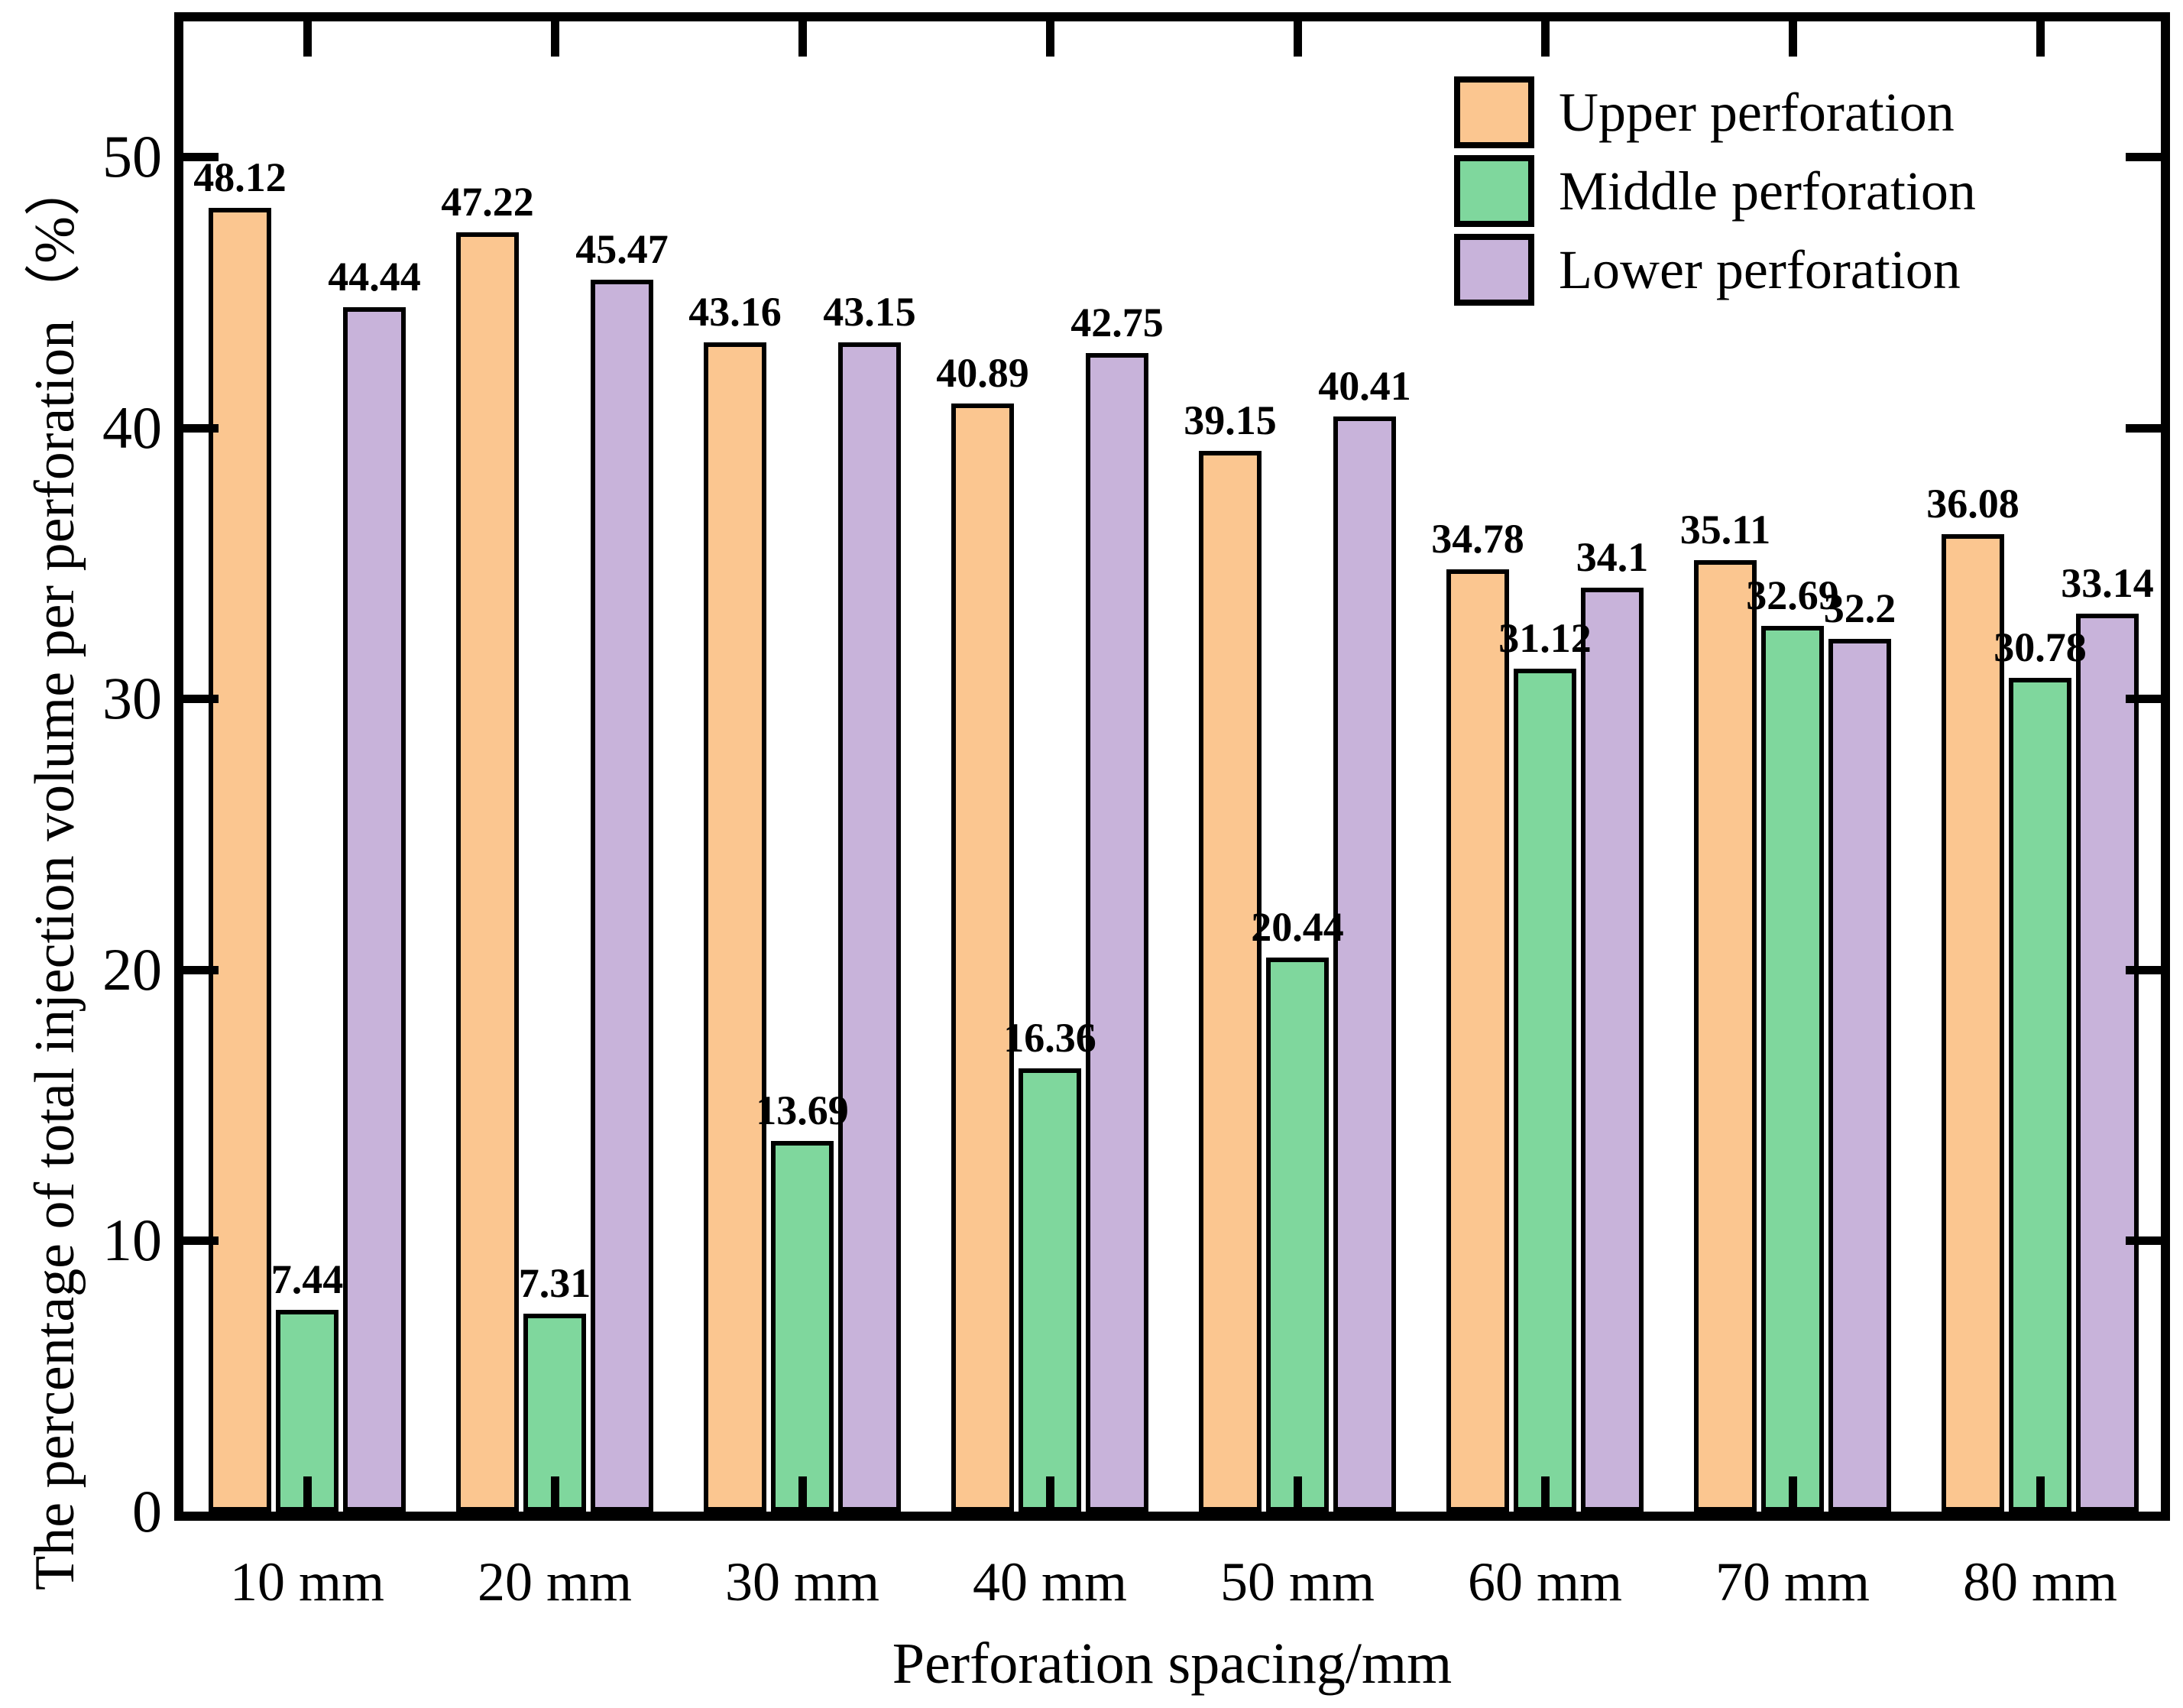 The width and height of the screenshot is (2183, 1708). I want to click on x-tick-label: 60 mm, so click(1545, 1582).